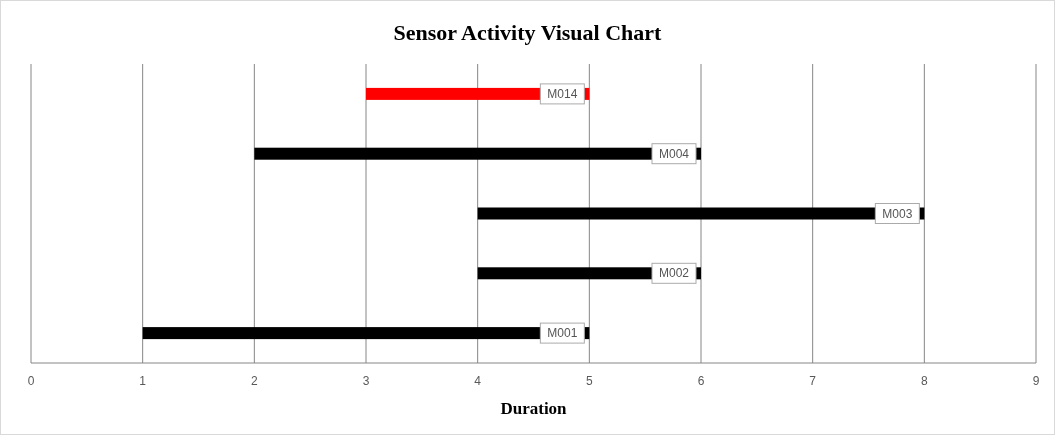 This screenshot has height=435, width=1055. I want to click on x-tick-label: 7, so click(813, 381).